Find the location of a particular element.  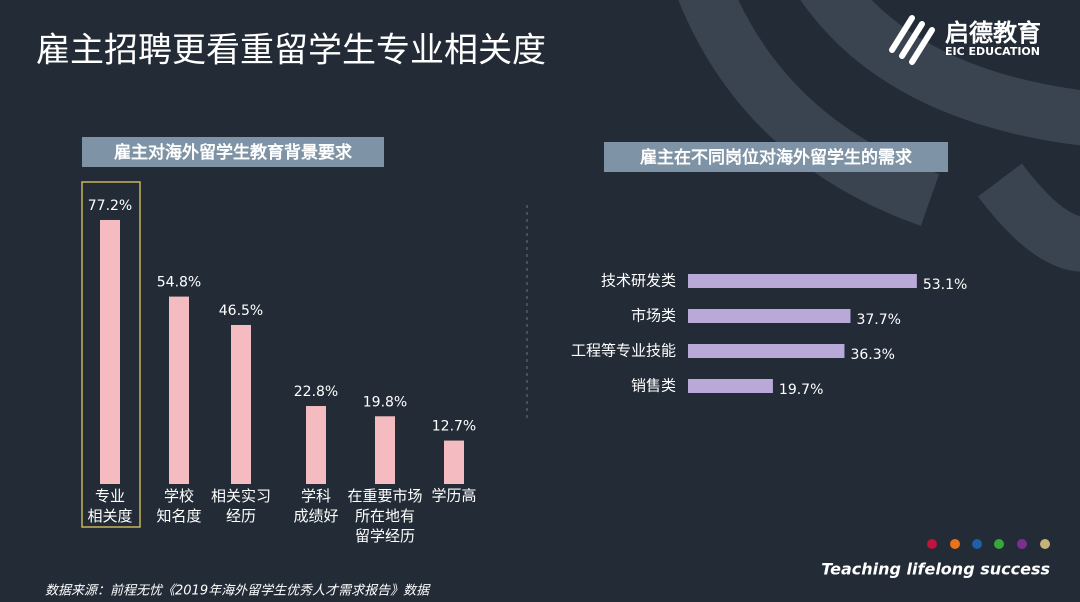

logo: 启德教育 EIC EDUCATION is located at coordinates (965, 40).